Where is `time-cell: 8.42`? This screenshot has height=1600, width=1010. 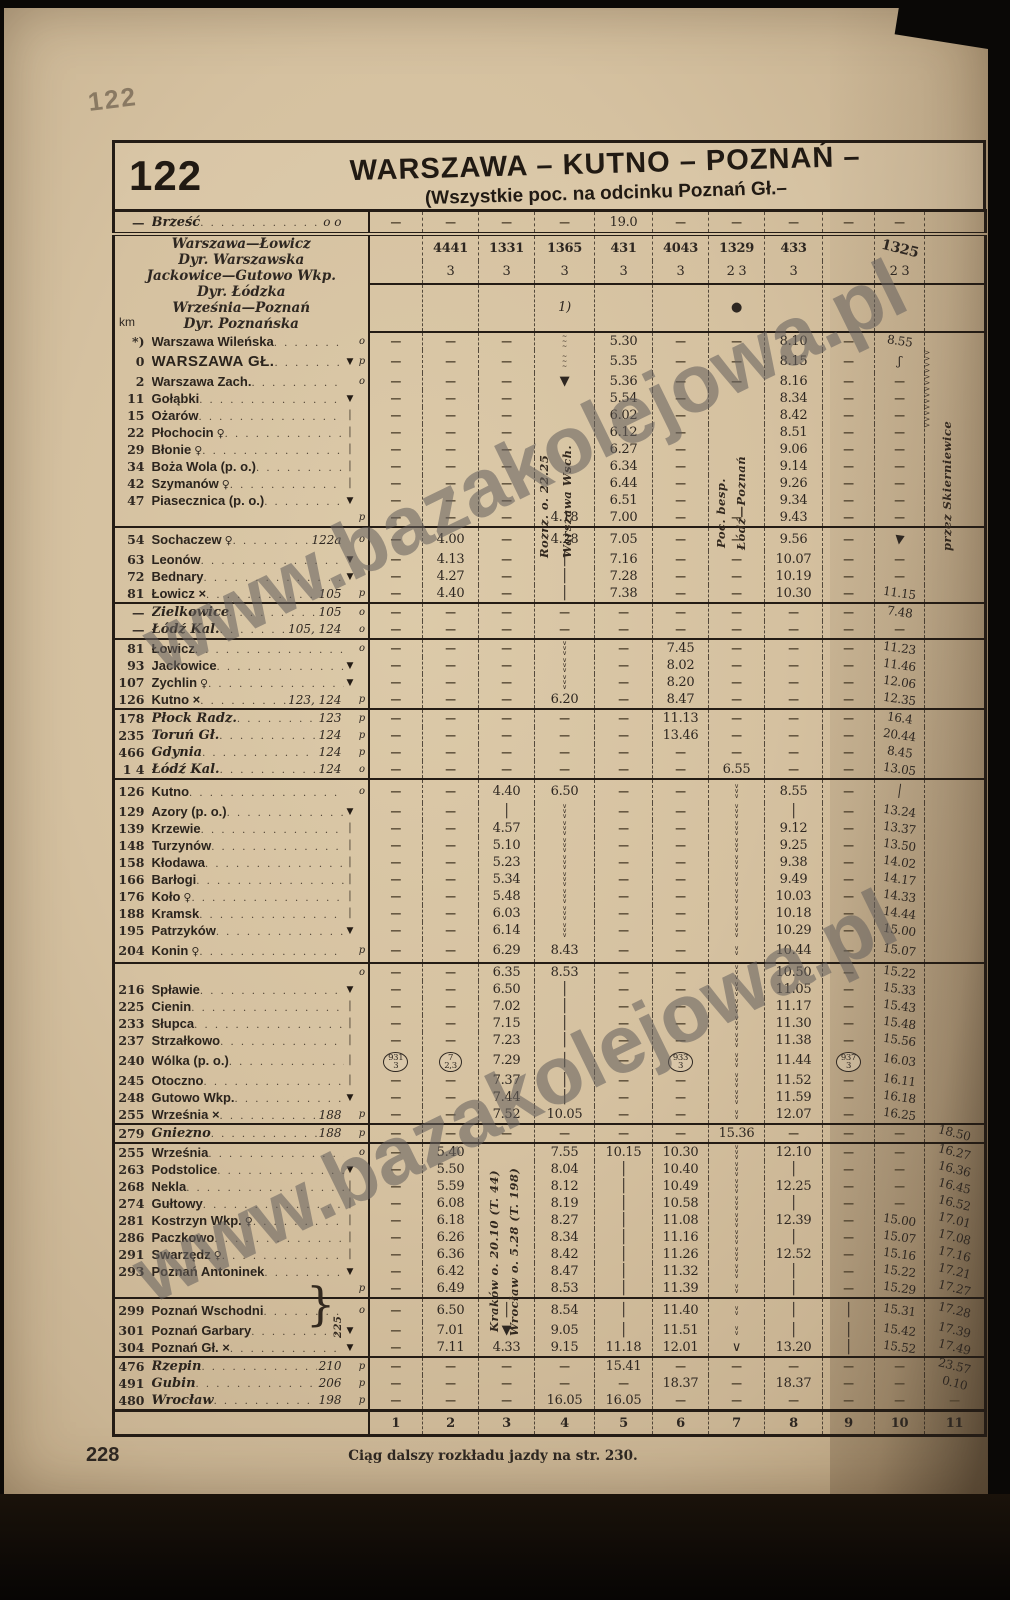 time-cell: 8.42 is located at coordinates (564, 1254).